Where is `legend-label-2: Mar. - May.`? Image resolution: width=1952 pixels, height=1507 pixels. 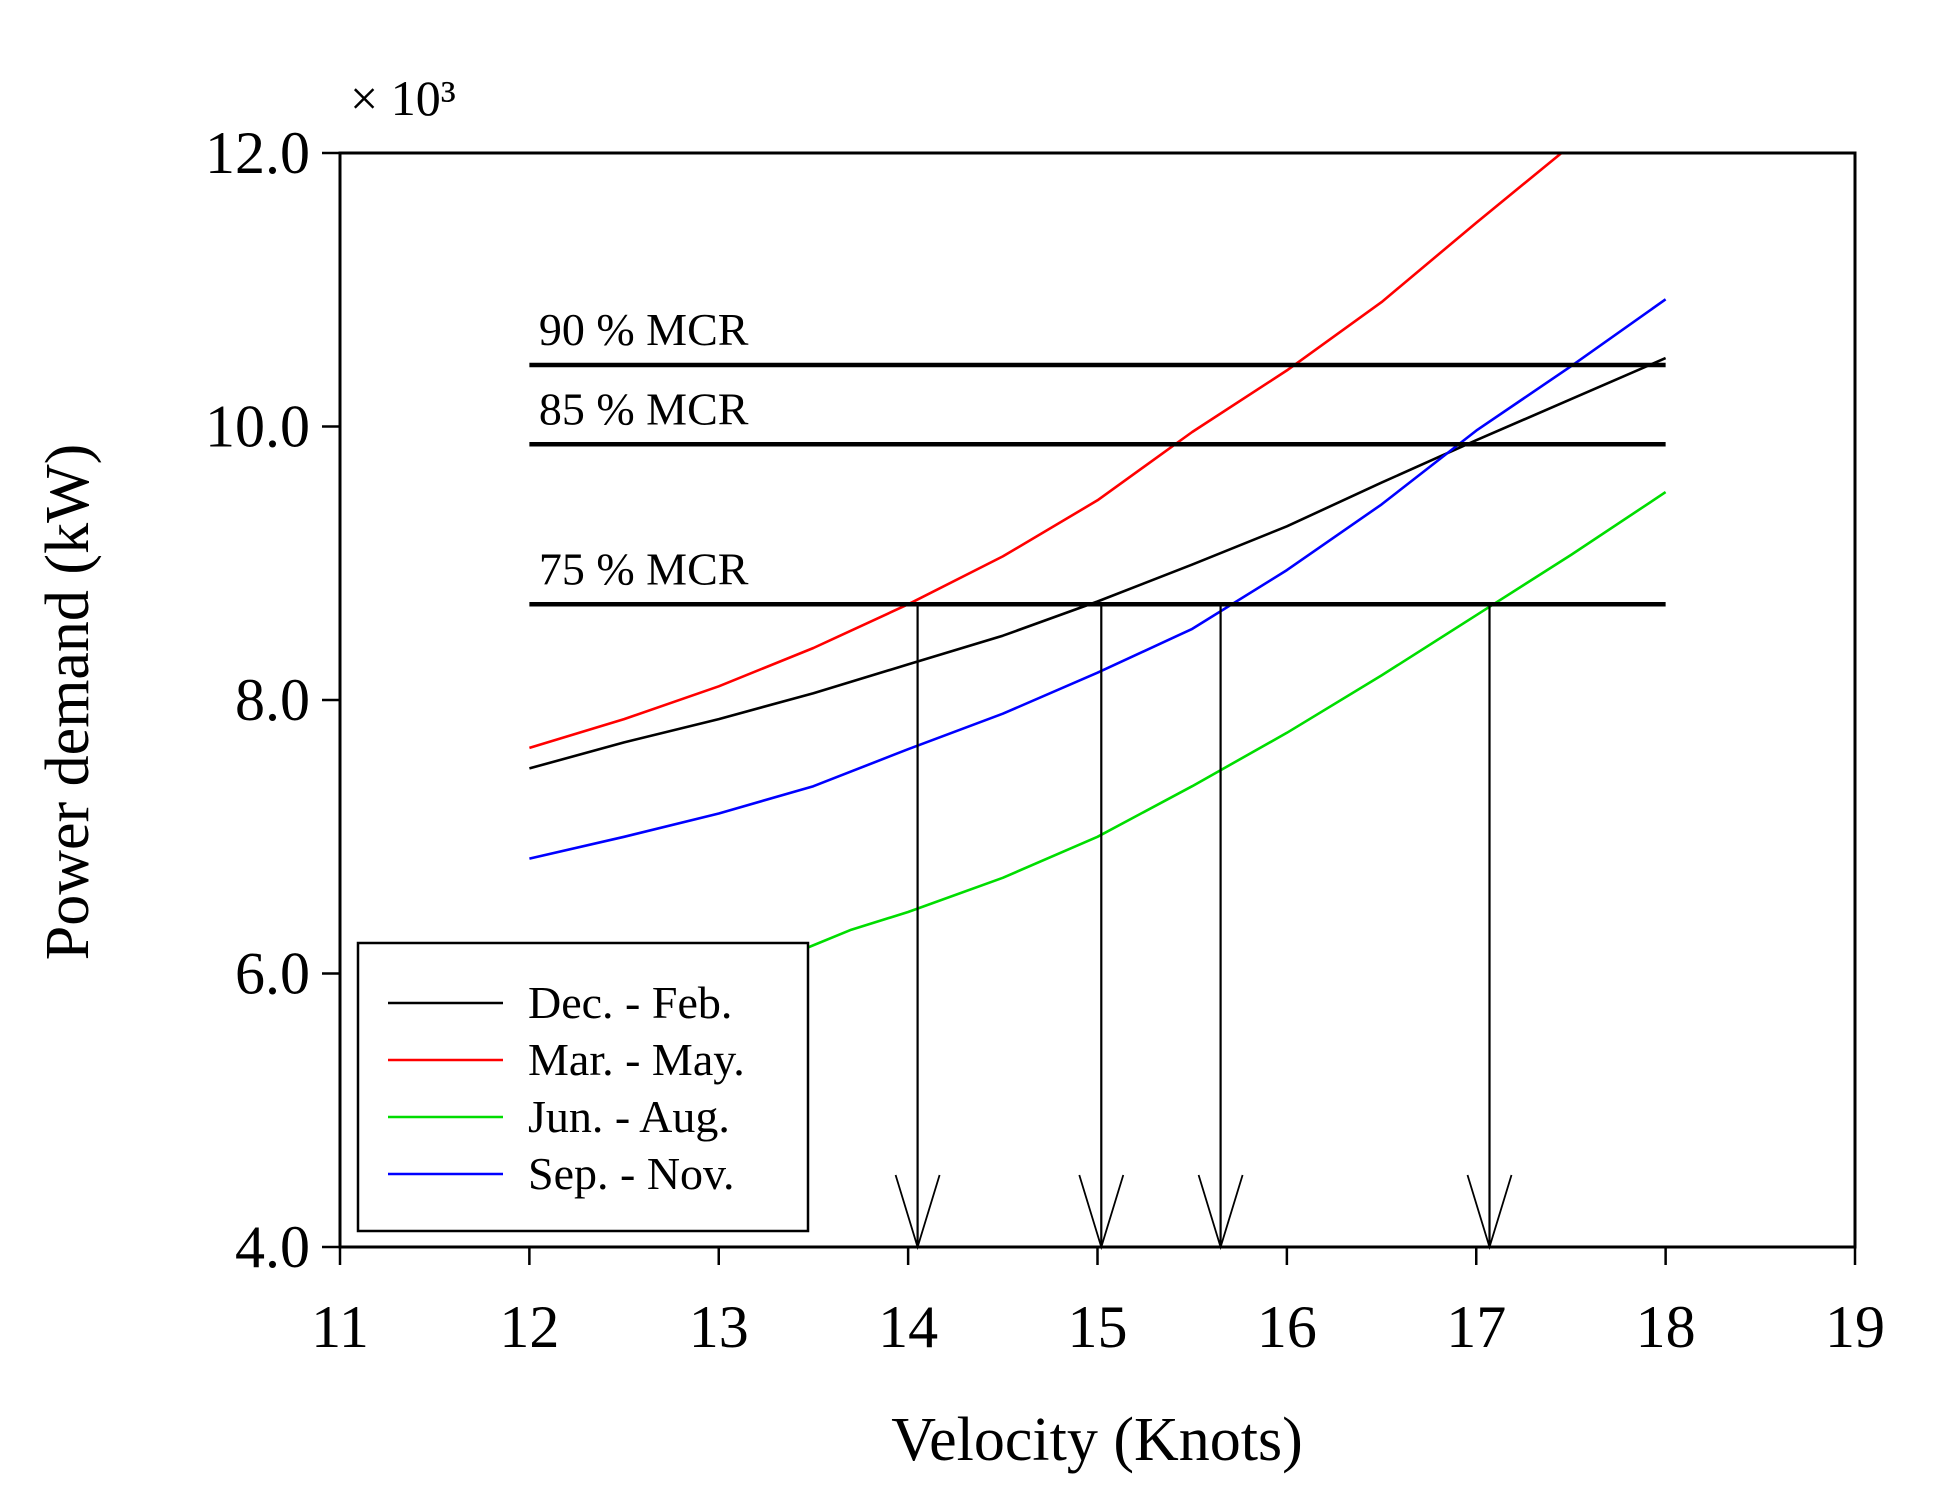 legend-label-2: Mar. - May. is located at coordinates (636, 1059).